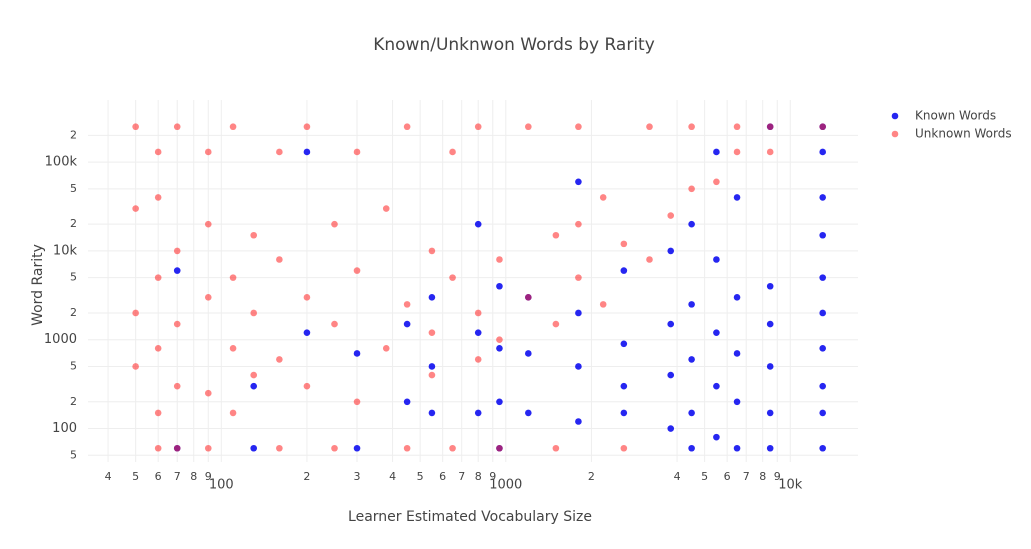 The width and height of the screenshot is (1031, 549). I want to click on chart-title: Known/Unknwon Words by Rarity, so click(514, 45).